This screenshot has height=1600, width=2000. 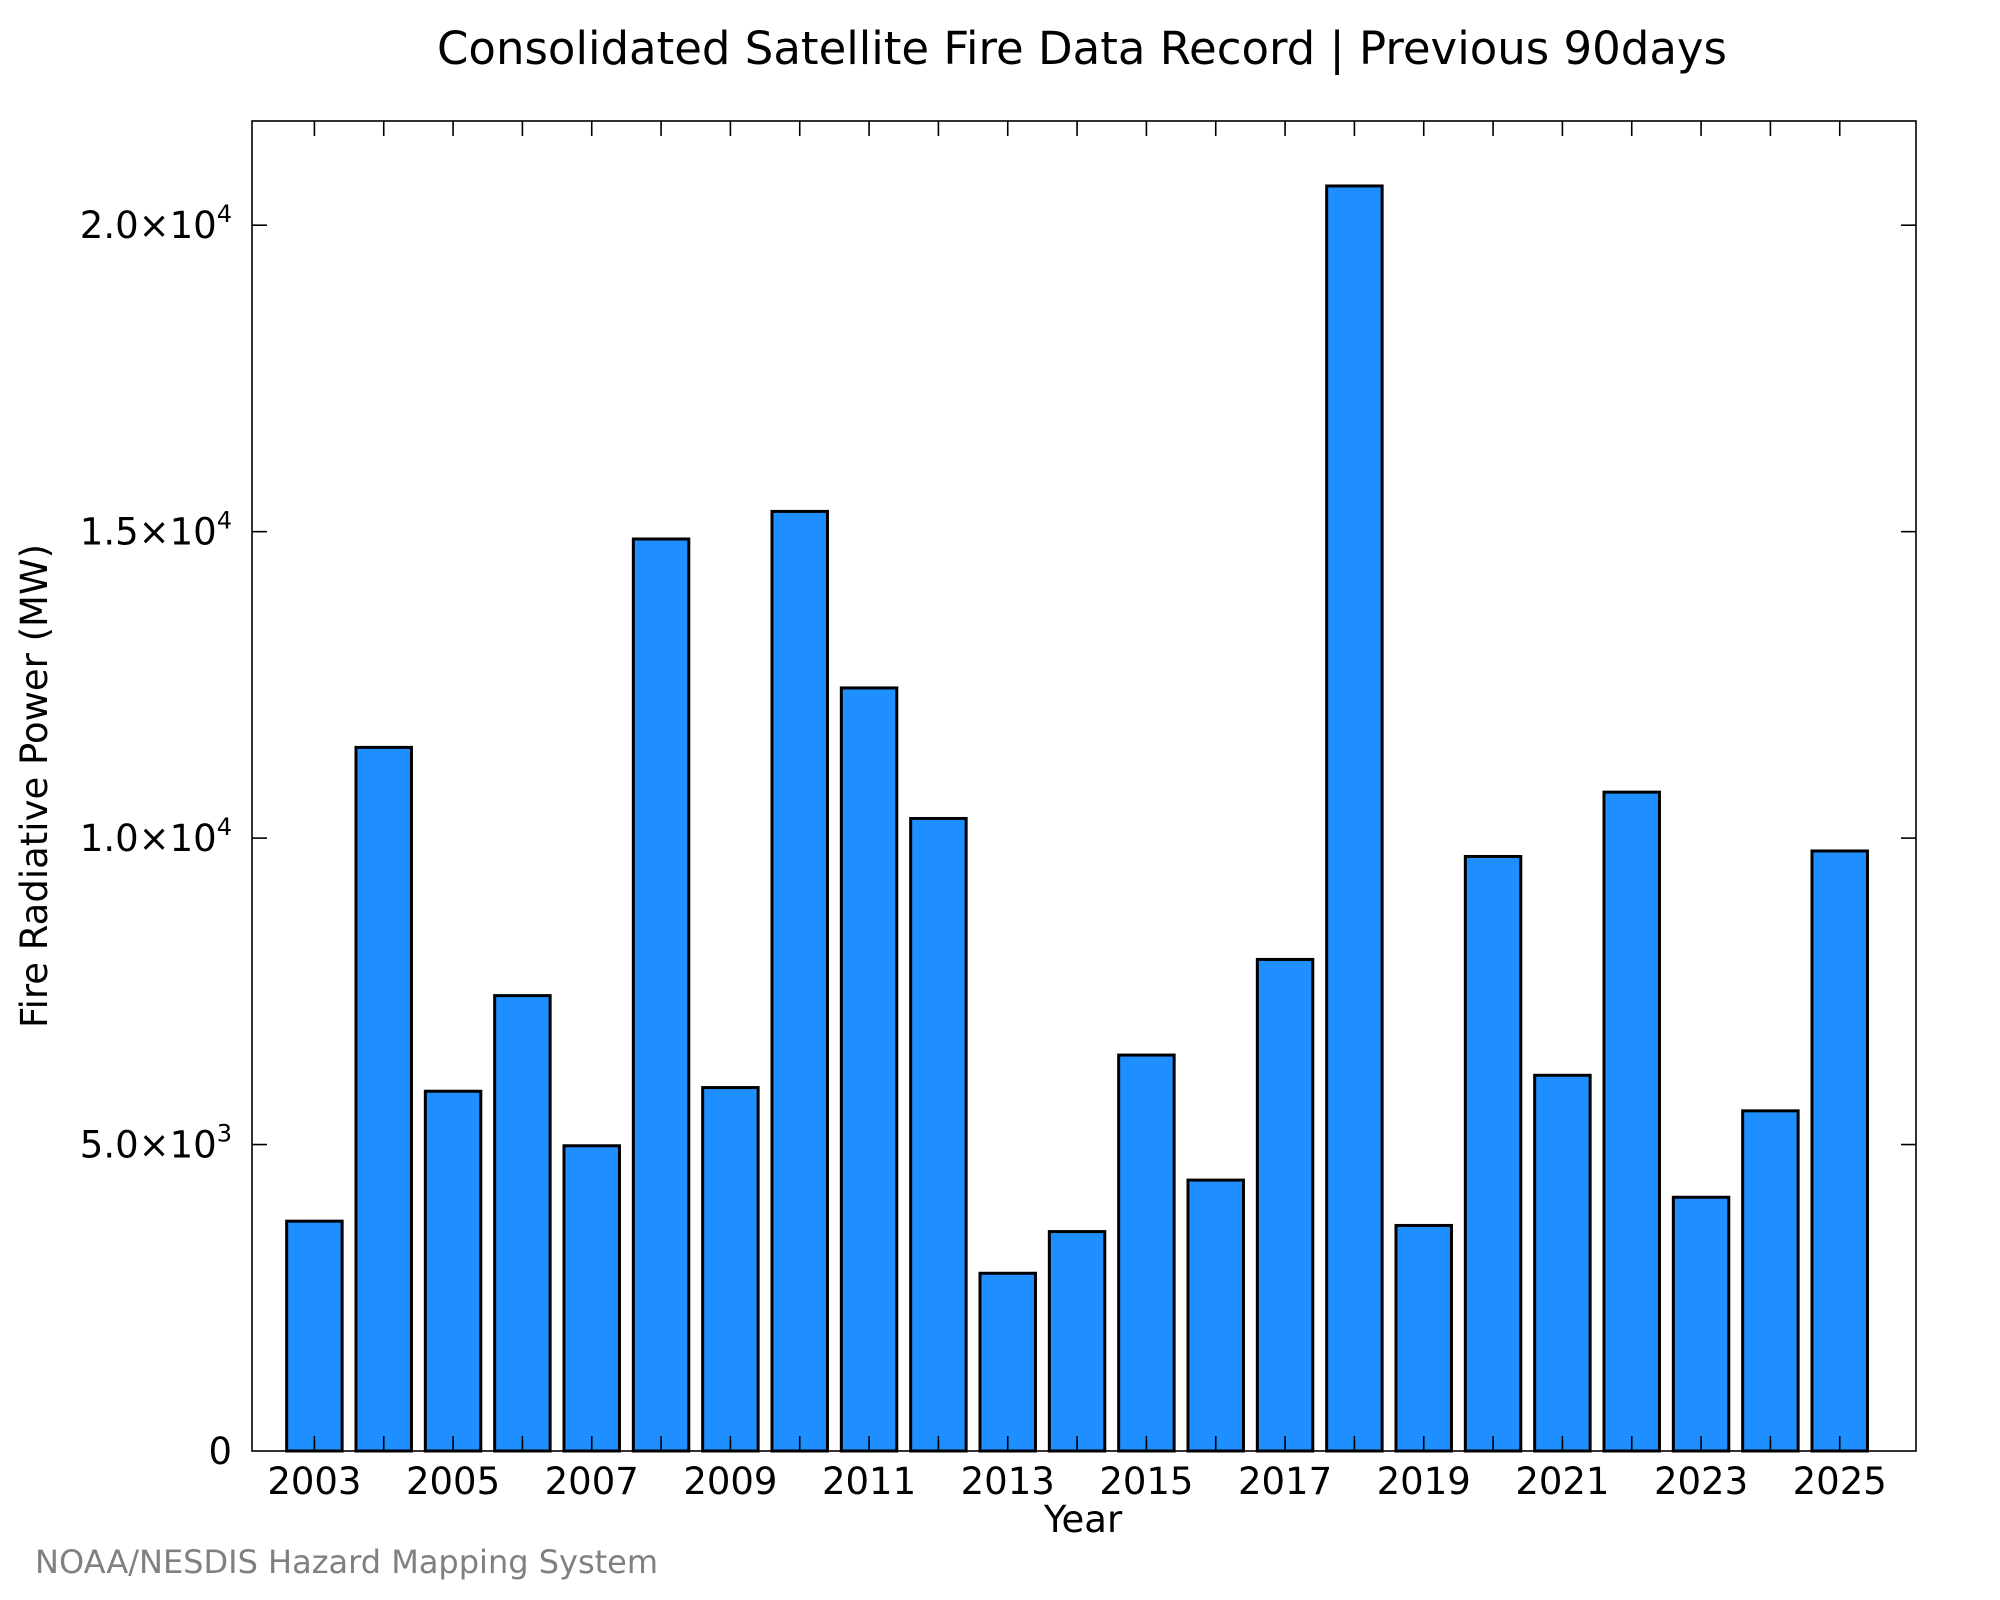 I want to click on bar-2015, so click(x=1146, y=1253).